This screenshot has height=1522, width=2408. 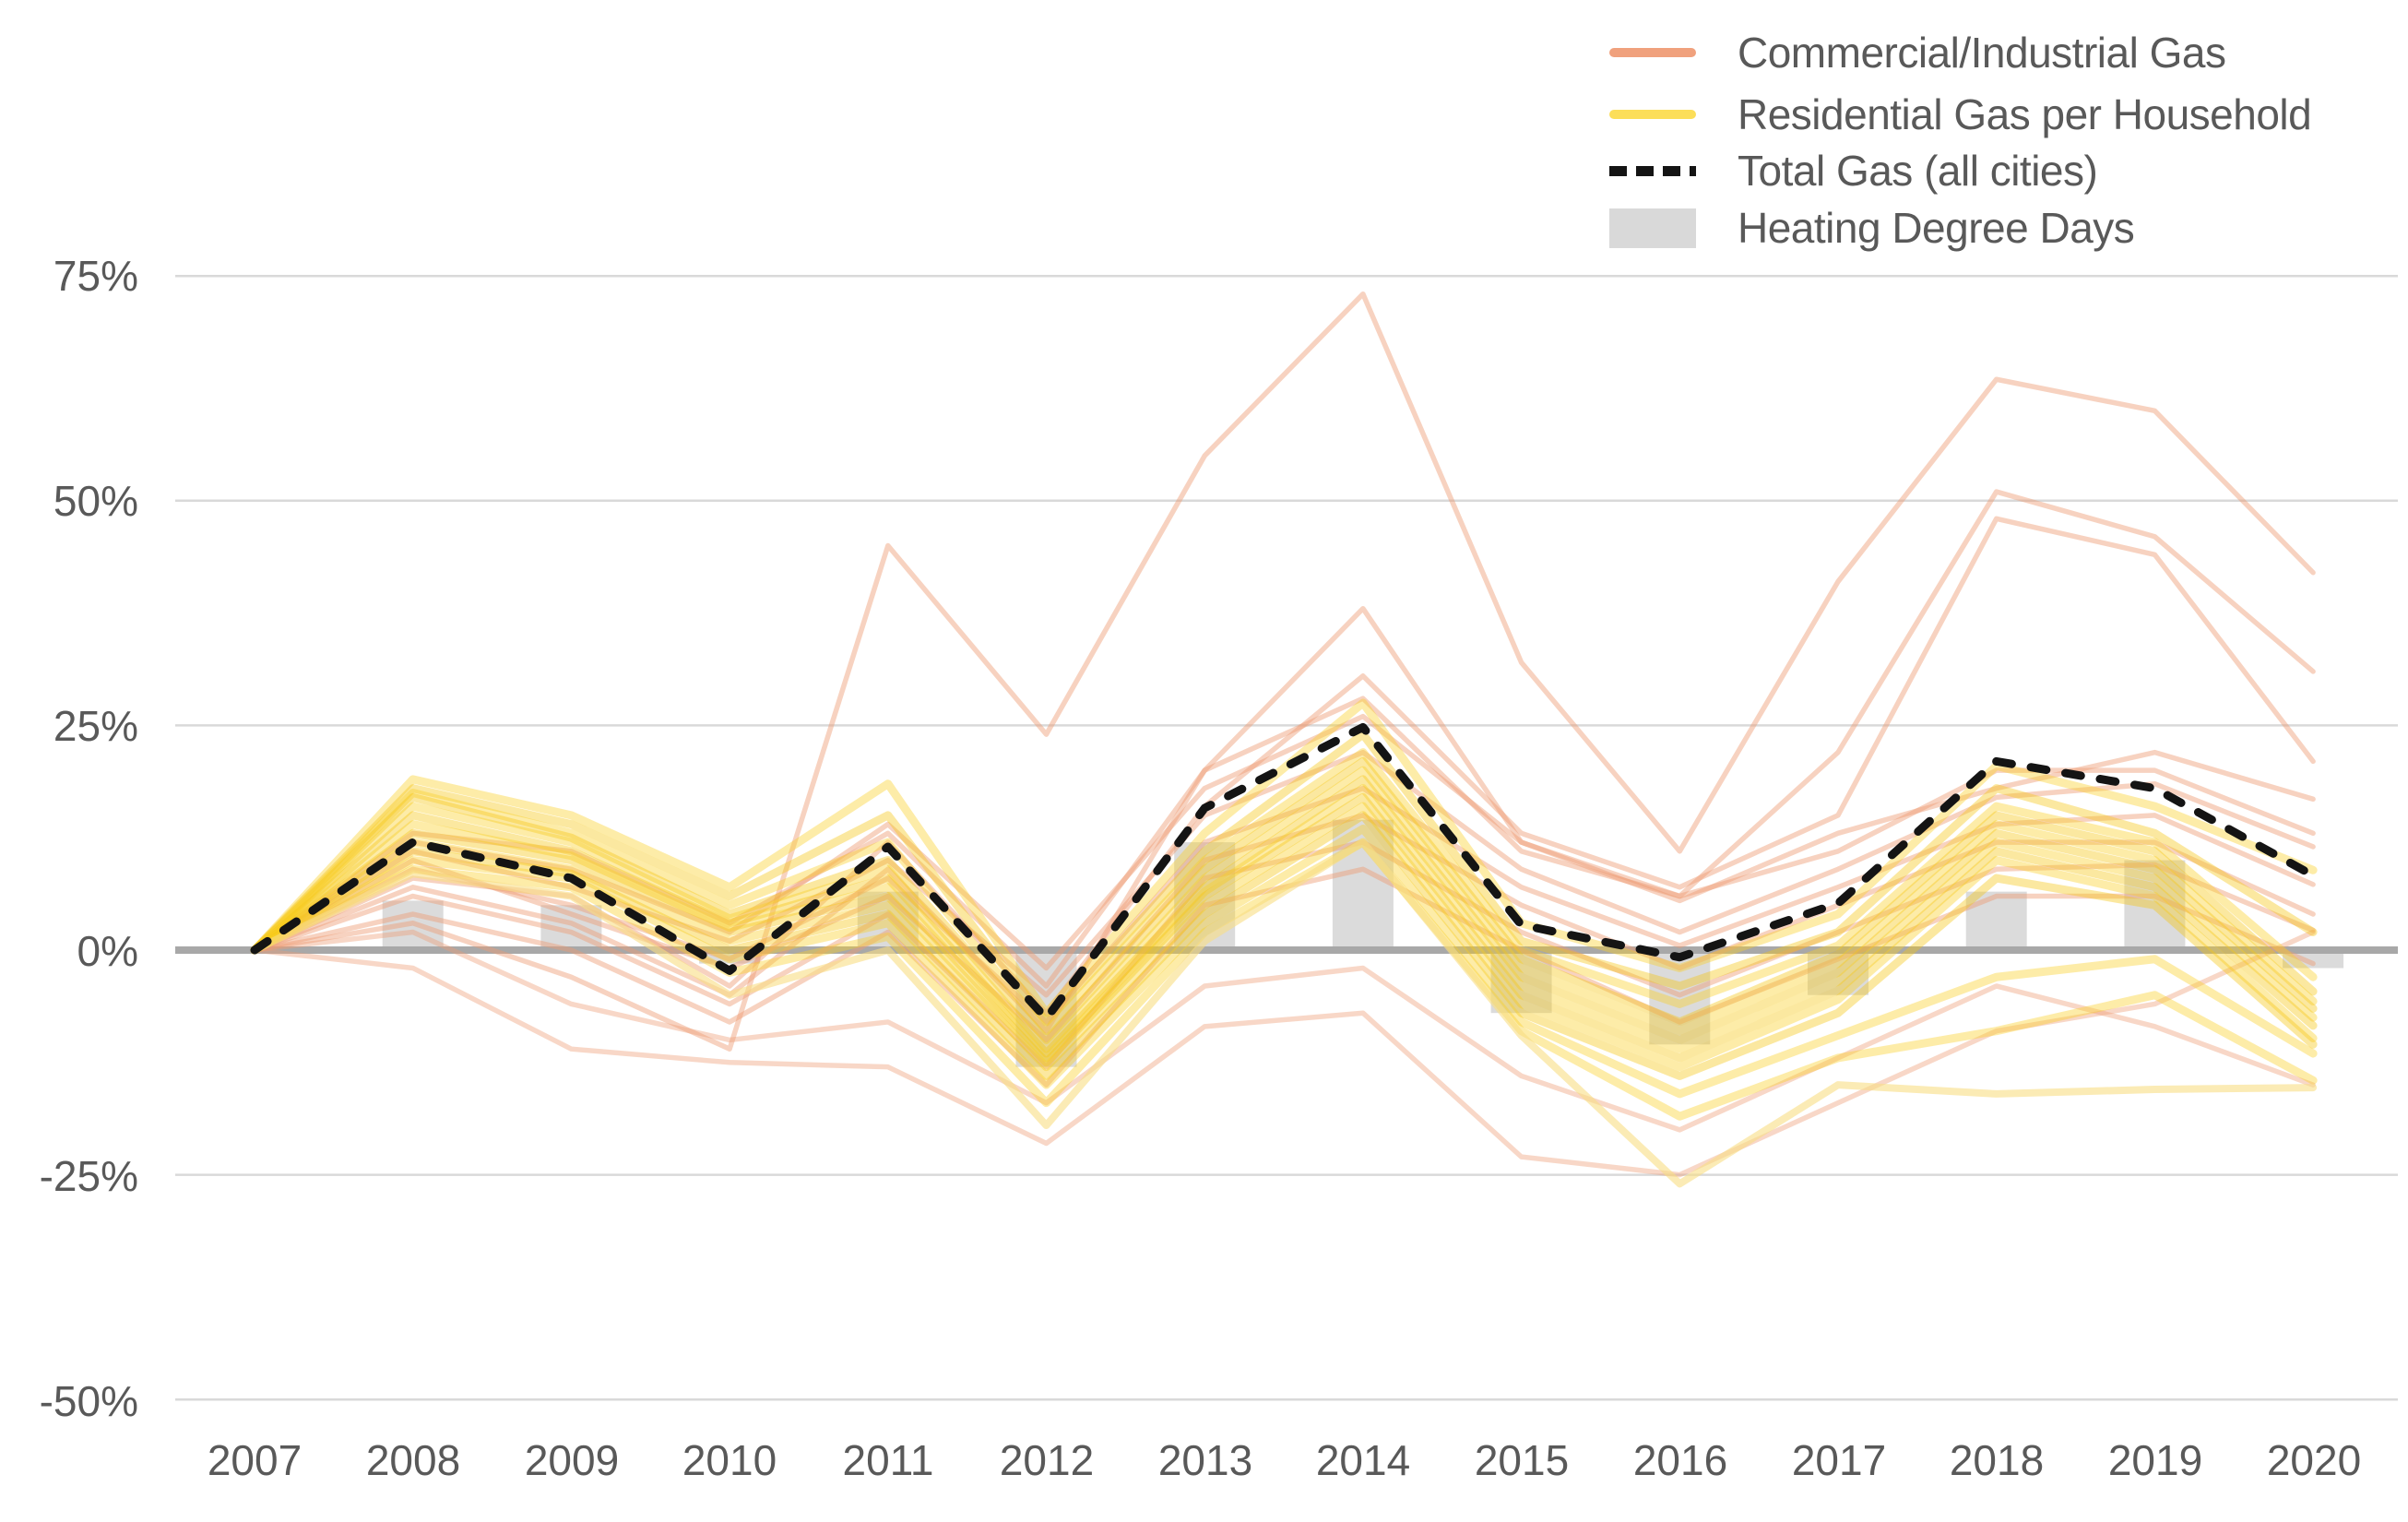 I want to click on x-axis-label-2012: 2012, so click(x=1047, y=1460).